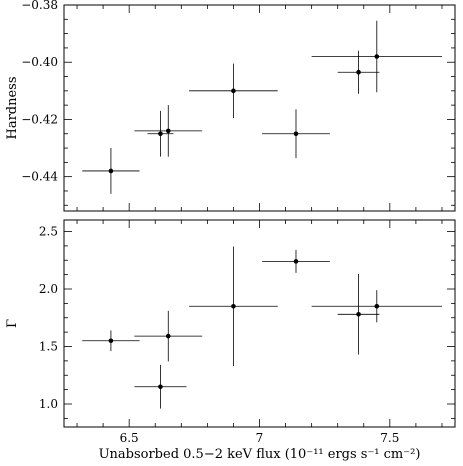 The width and height of the screenshot is (463, 466). Describe the element at coordinates (39, 119) in the screenshot. I see `top-panel-ytick-label: −0.42` at that location.